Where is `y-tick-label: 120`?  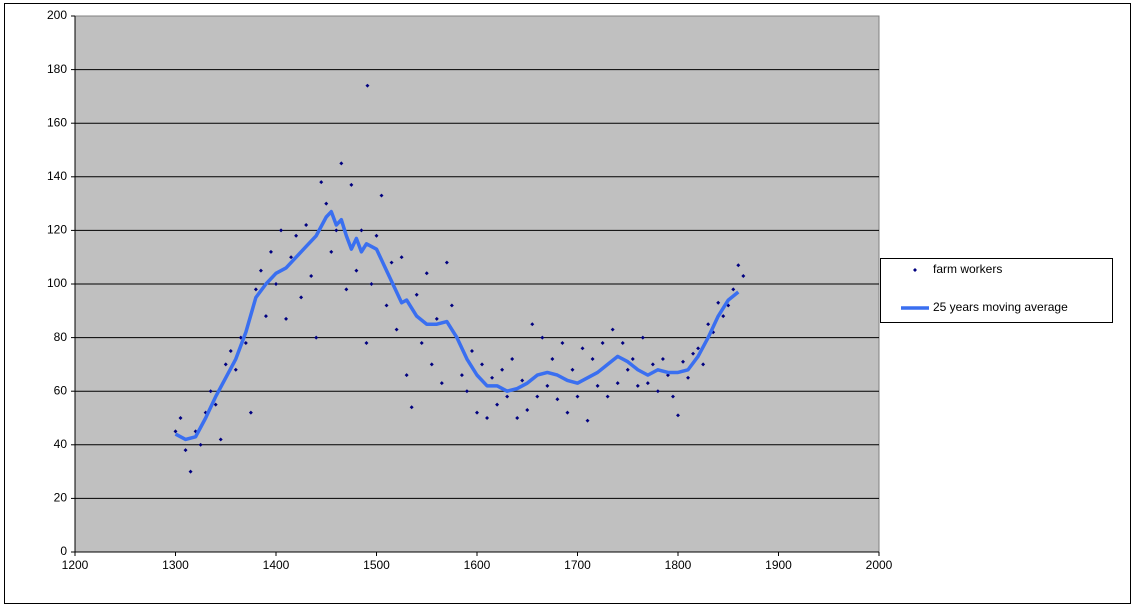 y-tick-label: 120 is located at coordinates (57, 230).